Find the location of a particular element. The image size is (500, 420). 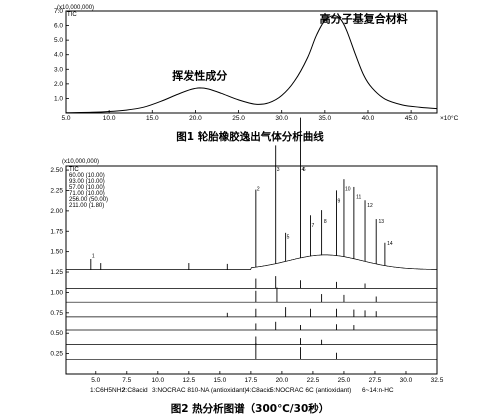

chart-1-y-tick-label: 7.0 is located at coordinates (58, 11).